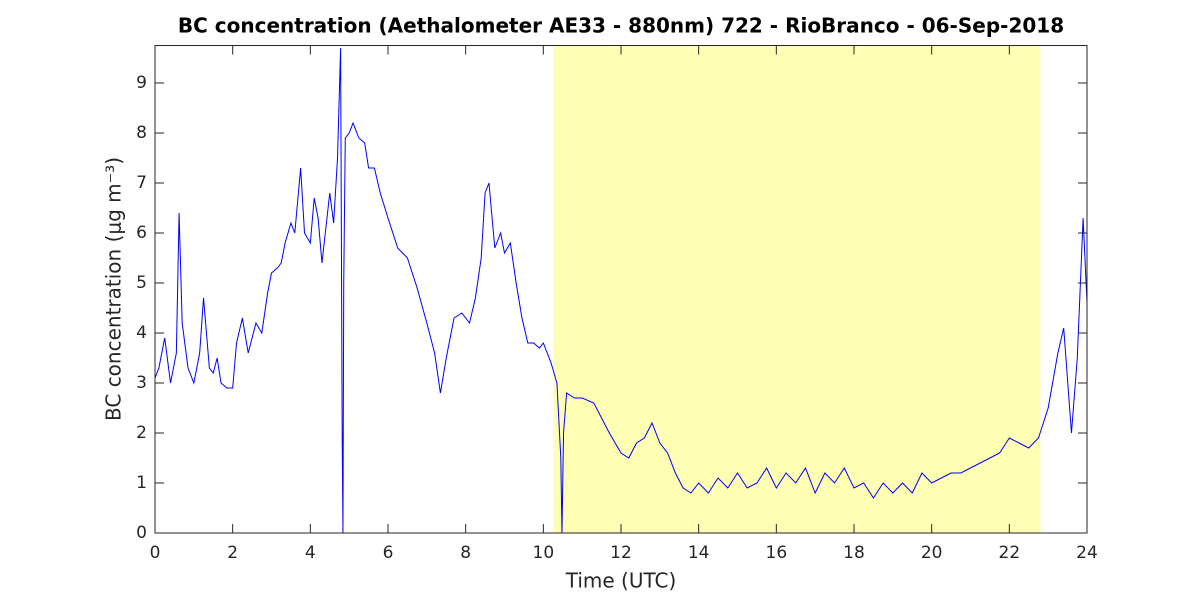 The image size is (1200, 600). I want to click on y-tick-label: 2, so click(141, 433).